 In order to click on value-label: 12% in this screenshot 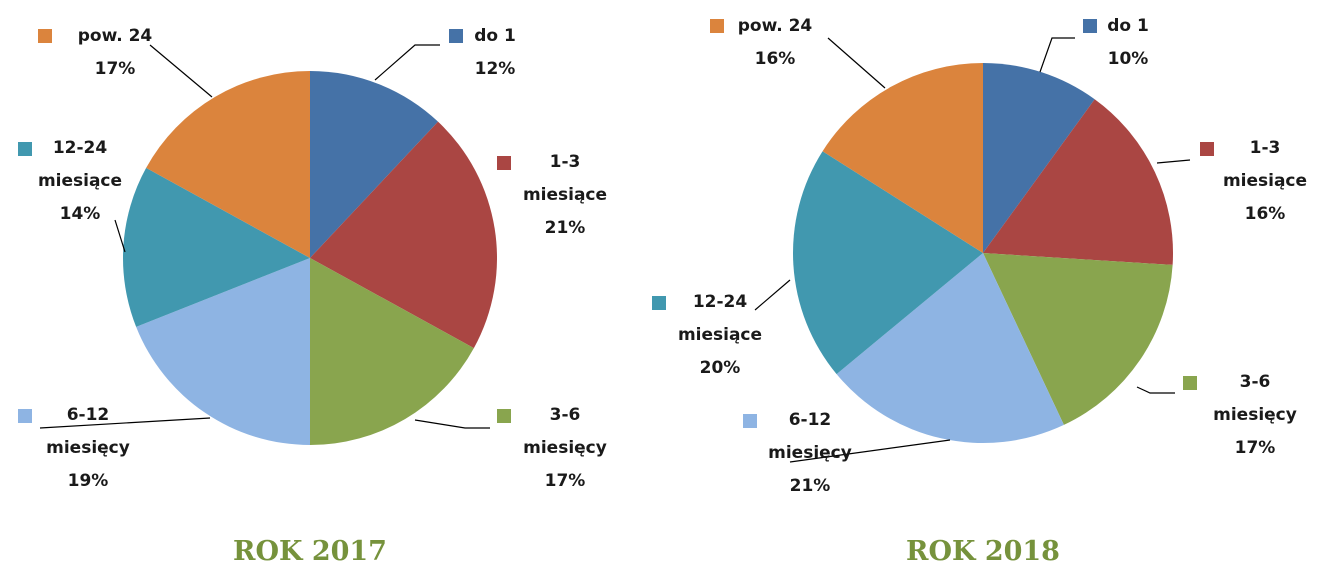, I will do `click(495, 69)`.